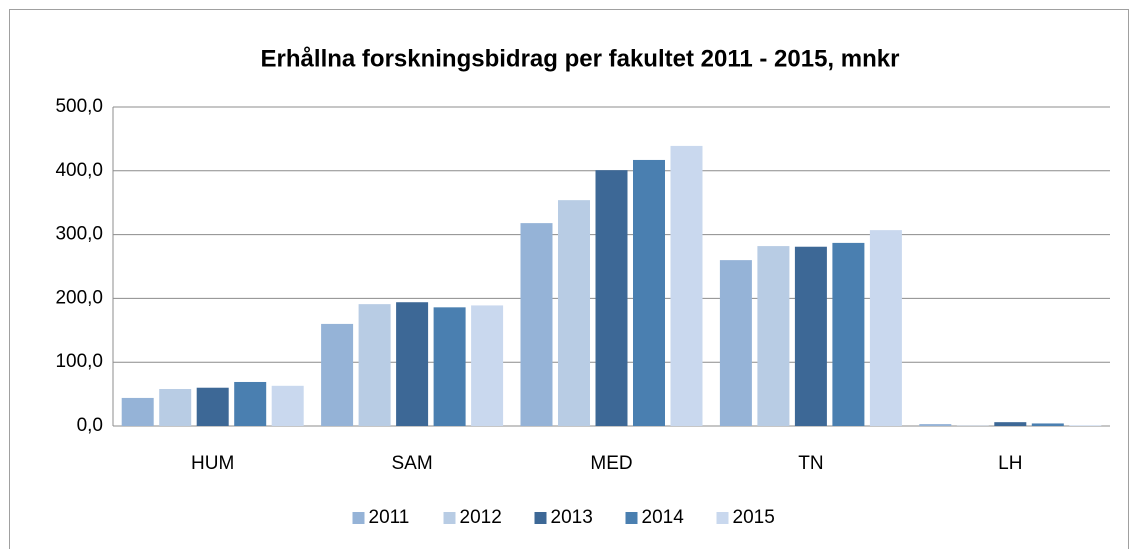 This screenshot has height=549, width=1138. I want to click on legend-label: 2011, so click(389, 517).